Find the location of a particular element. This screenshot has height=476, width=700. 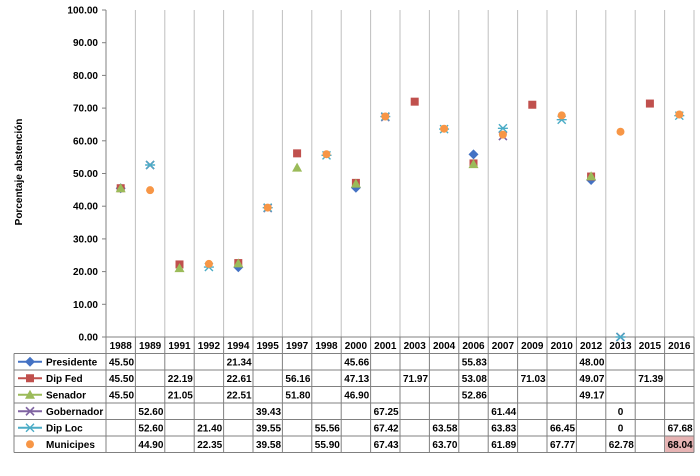

table-cell-value: 22.35 is located at coordinates (209, 445).